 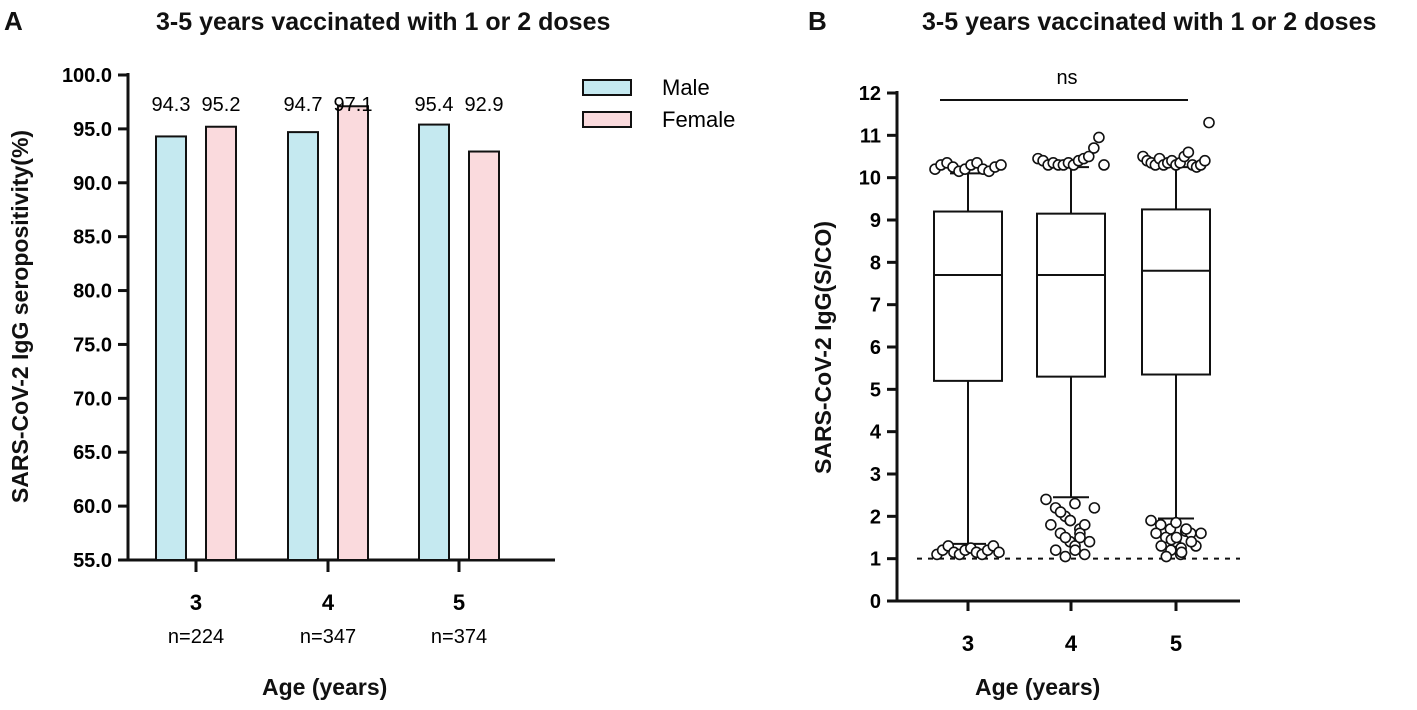 What do you see at coordinates (1066, 78) in the screenshot?
I see `significance-label: ns` at bounding box center [1066, 78].